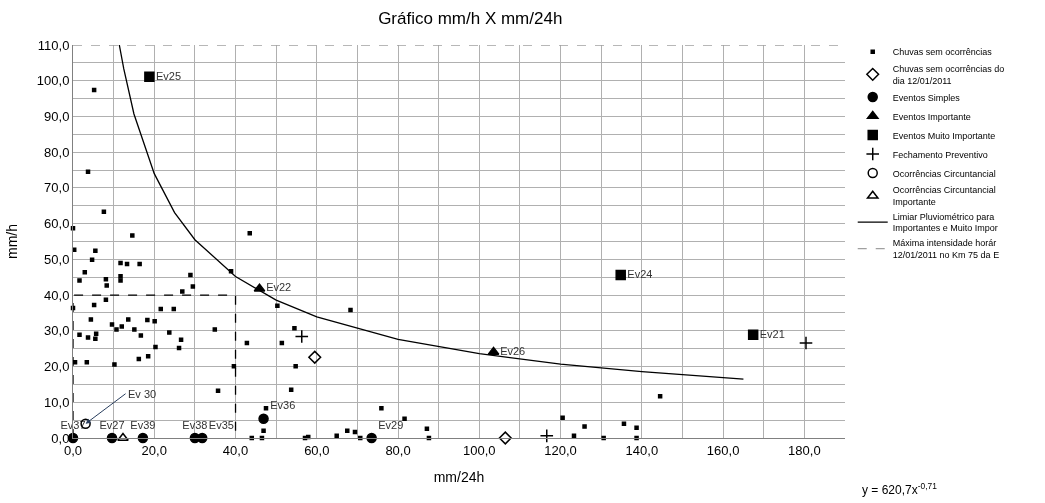 The image size is (1045, 503). What do you see at coordinates (772, 333) in the screenshot?
I see `data-label: Ev21` at bounding box center [772, 333].